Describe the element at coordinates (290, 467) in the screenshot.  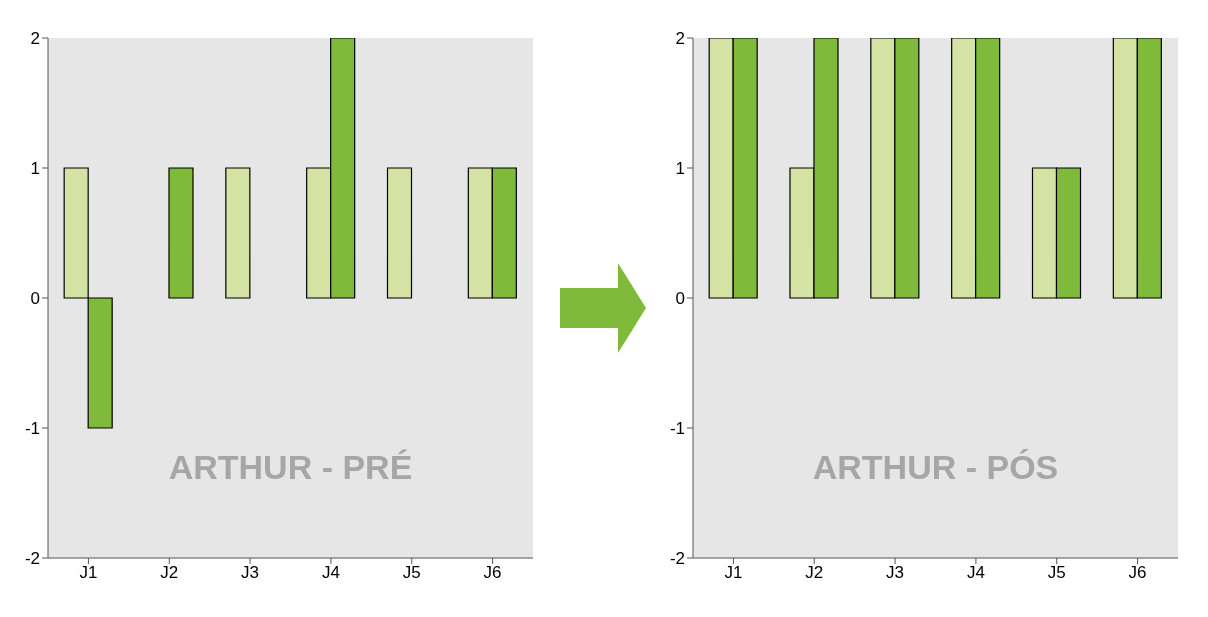
I see `annotation: ARTHUR - PRÉ` at that location.